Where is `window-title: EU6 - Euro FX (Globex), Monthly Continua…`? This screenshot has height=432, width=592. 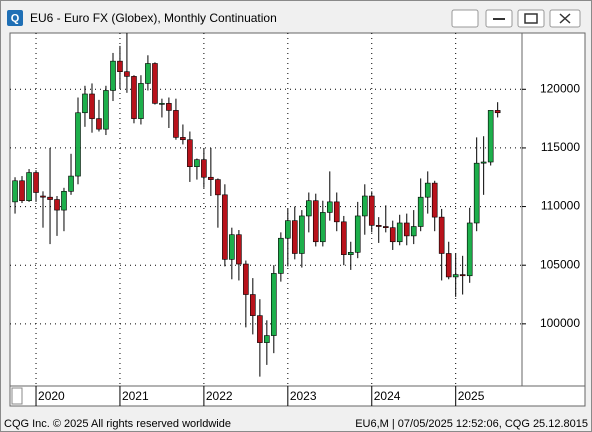
window-title: EU6 - Euro FX (Globex), Monthly Continua… is located at coordinates (153, 18).